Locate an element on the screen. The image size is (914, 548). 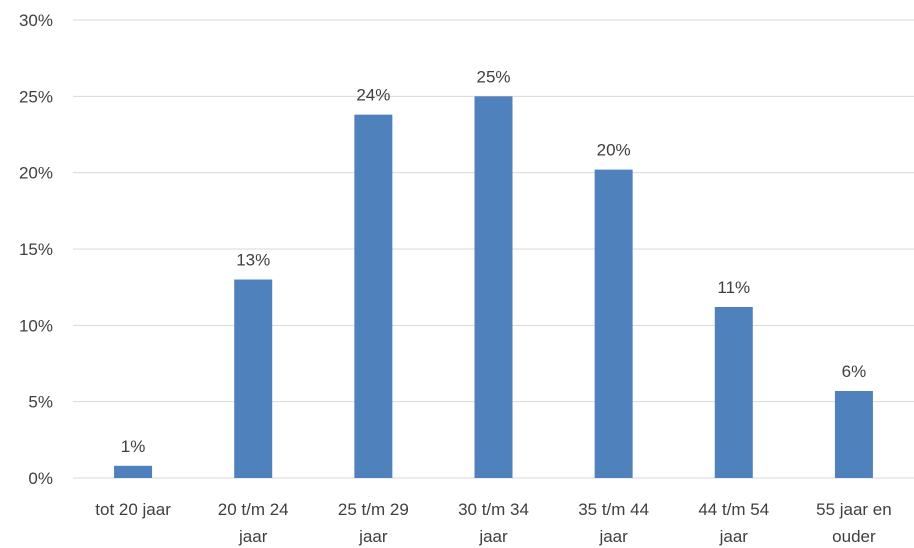
y-axis-tick-labels: 0% 5% 10% 15% 20% 25% 30% is located at coordinates (36, 249).